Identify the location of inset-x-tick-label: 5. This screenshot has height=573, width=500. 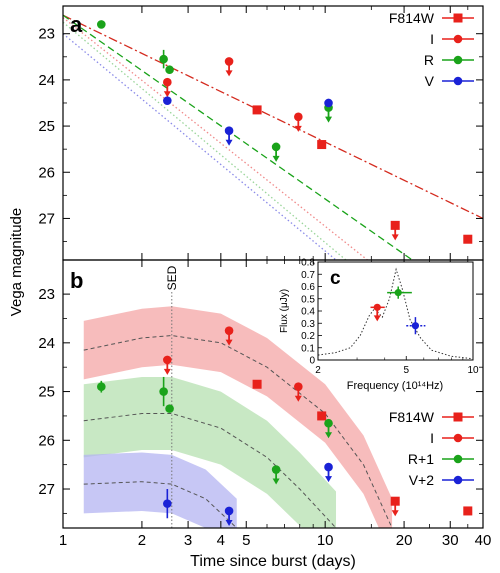
(406, 370).